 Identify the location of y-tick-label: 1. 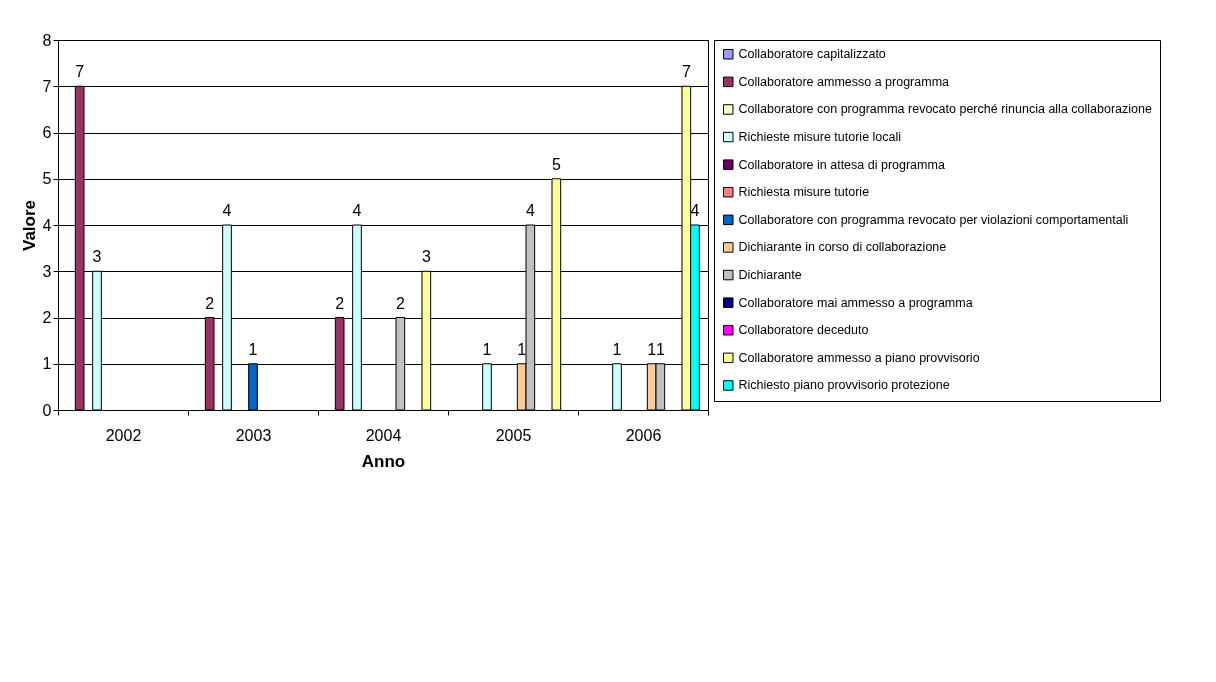
(47, 364).